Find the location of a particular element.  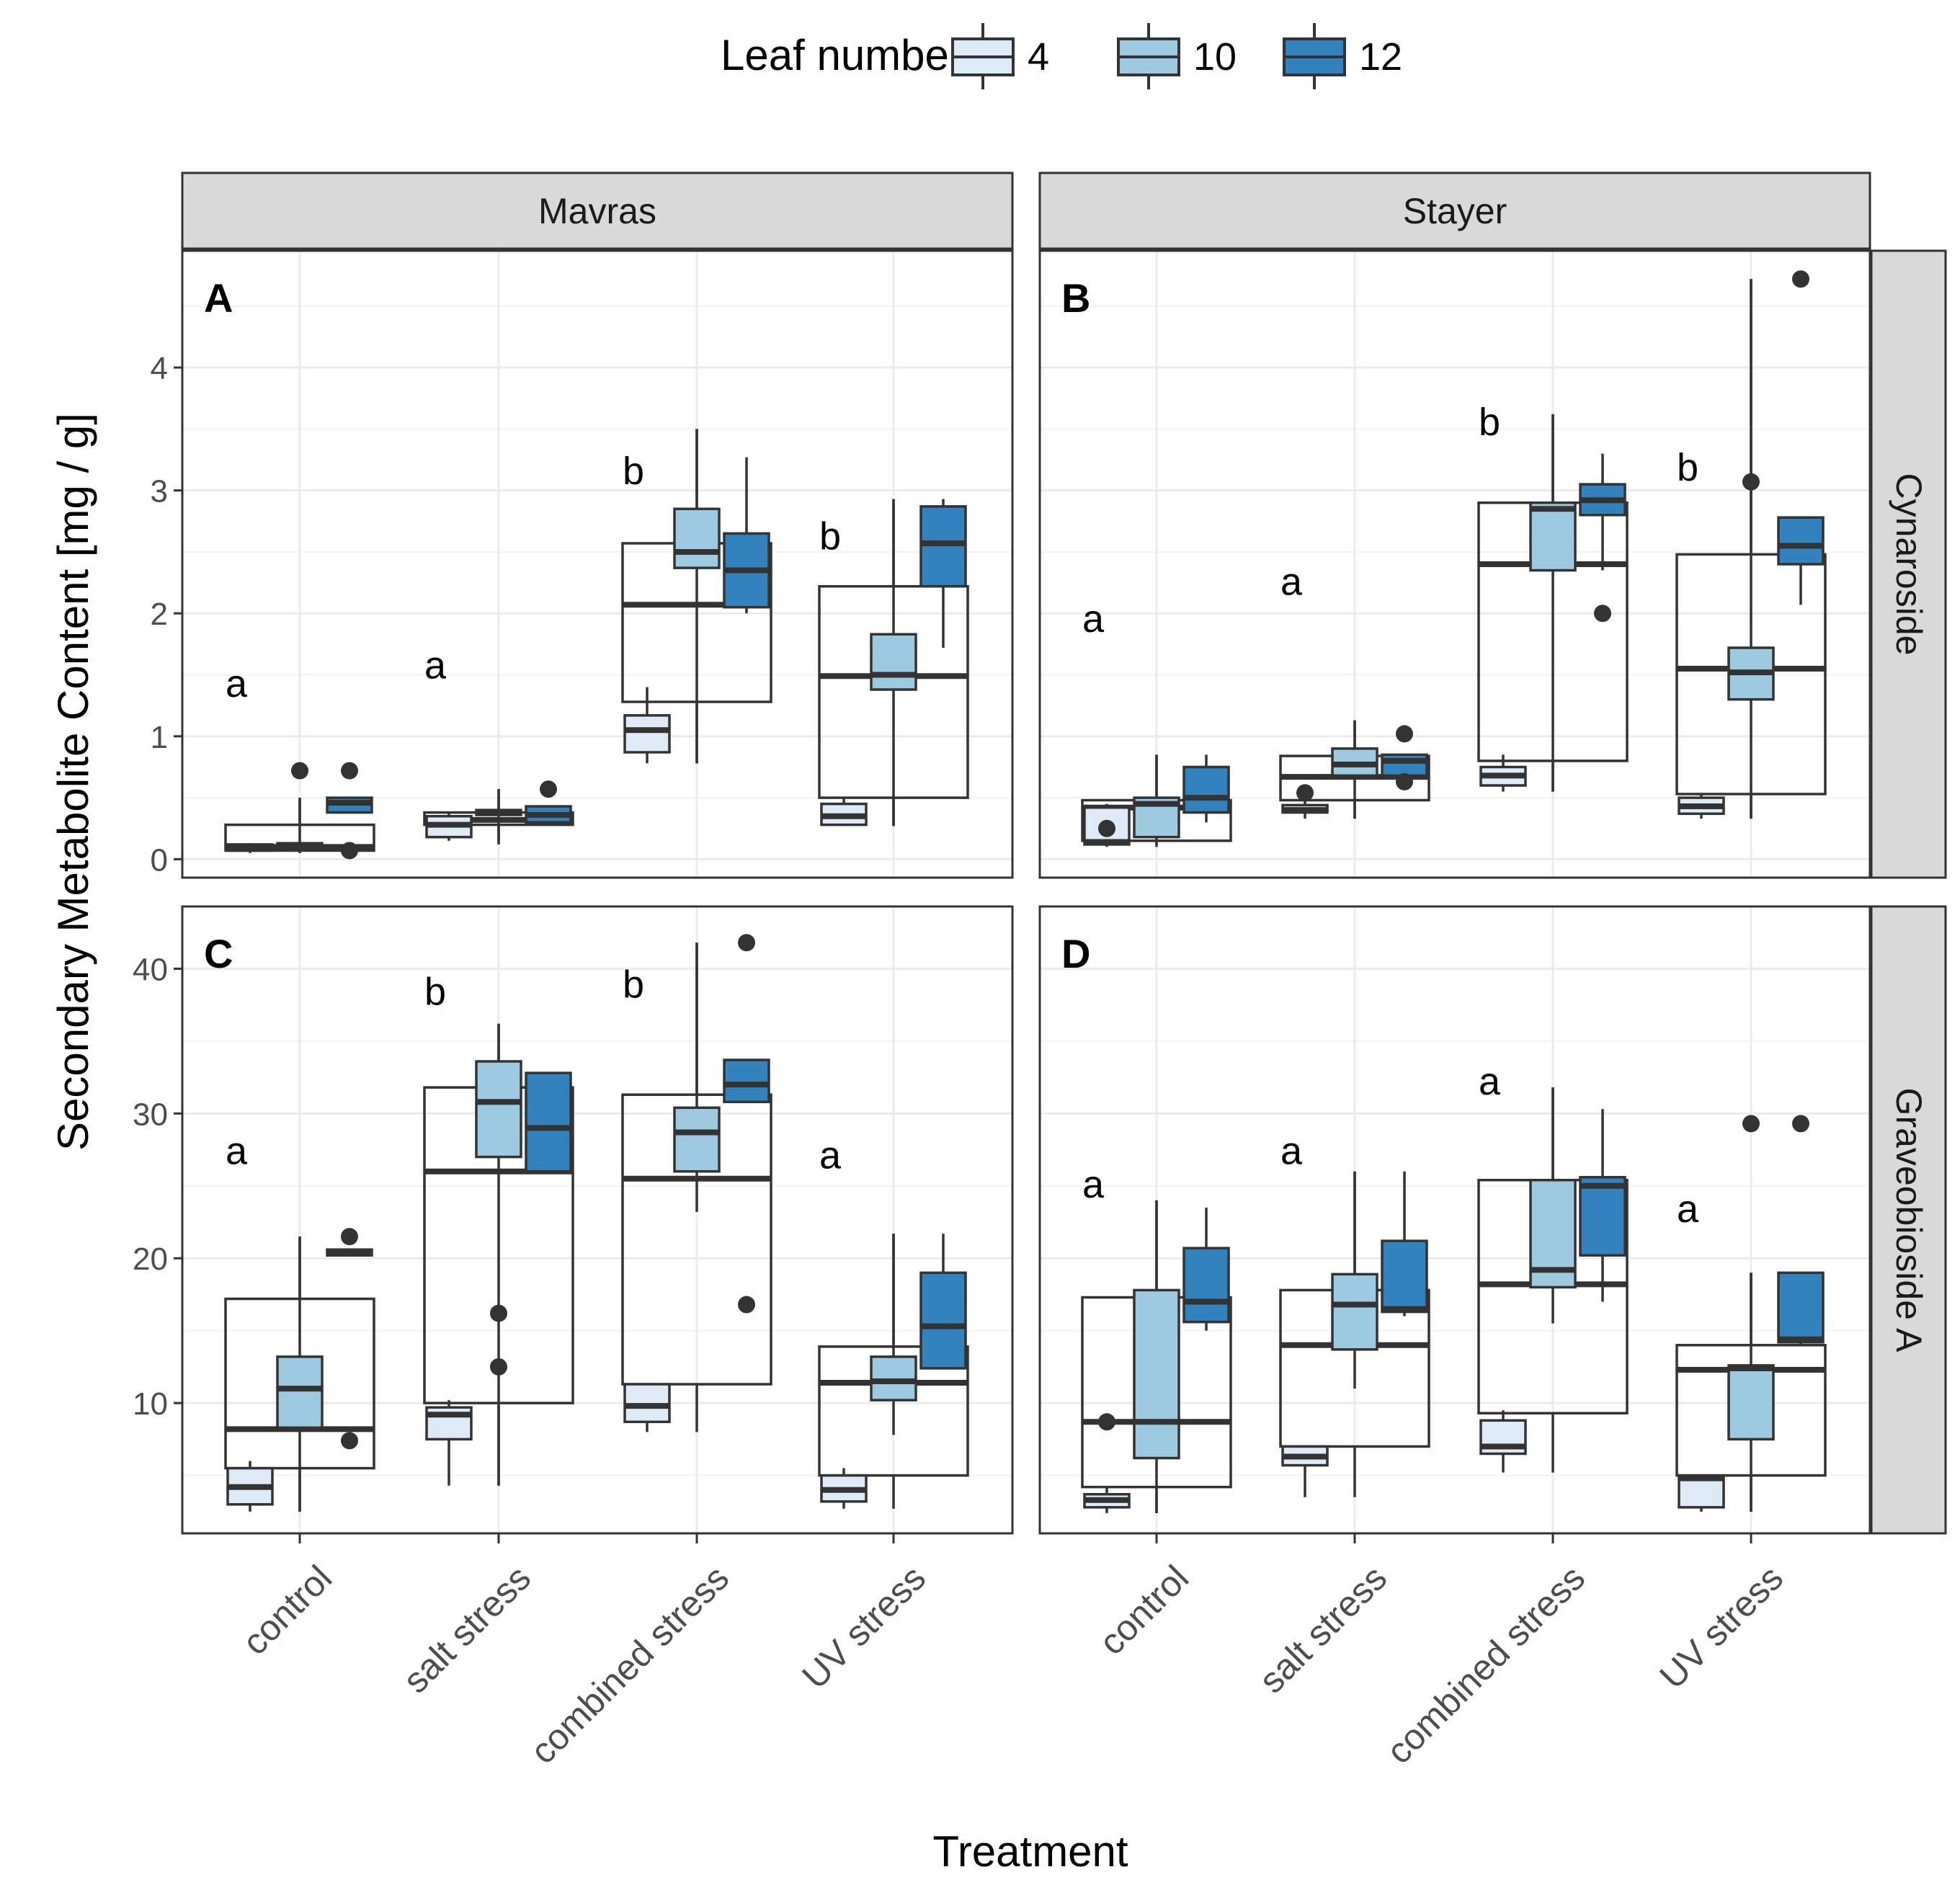

legend-item-4: 4 is located at coordinates (1000, 56).